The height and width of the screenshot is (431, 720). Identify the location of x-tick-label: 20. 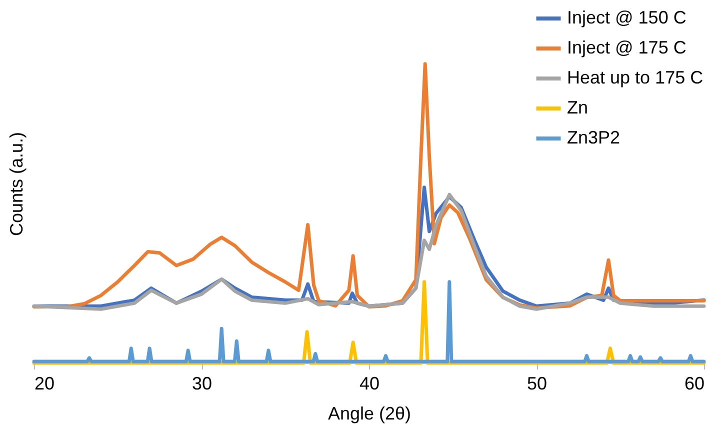
(44, 384).